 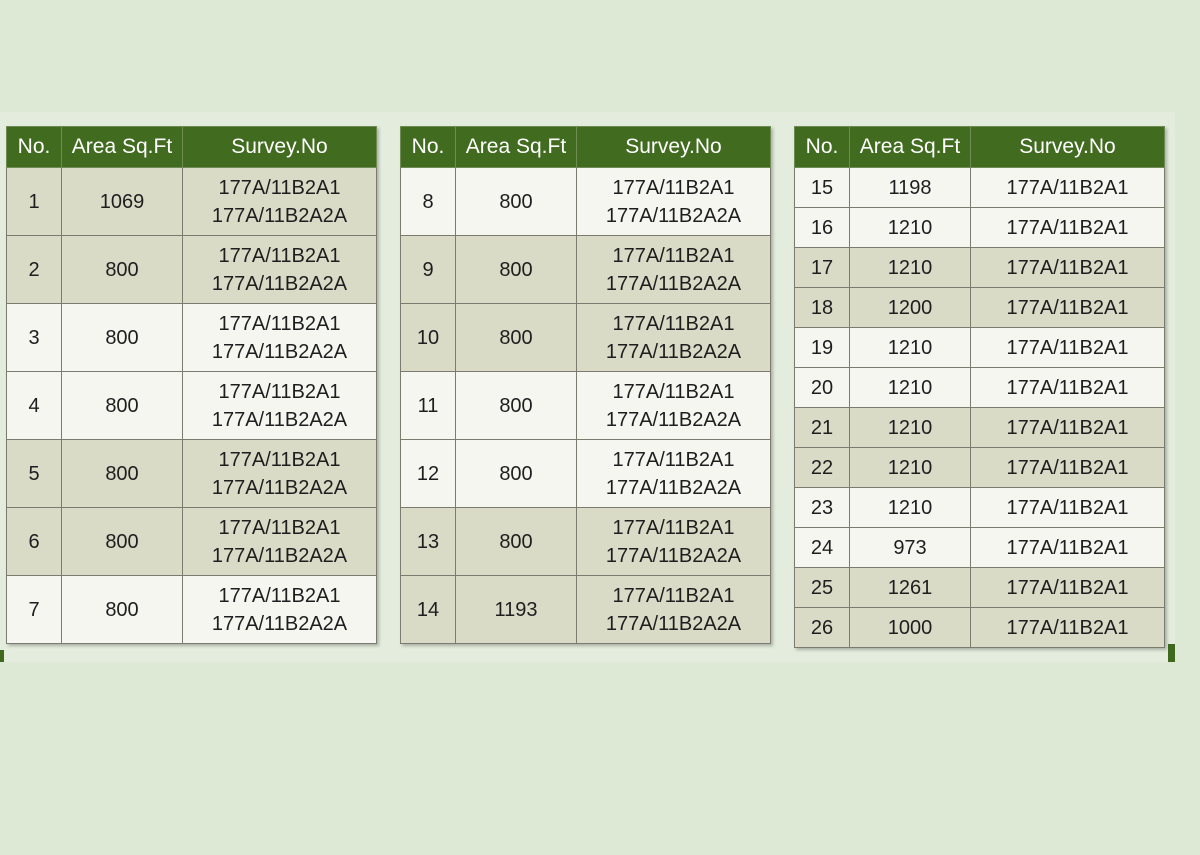 I want to click on table-row: 3 800 177A/11B2A1 177A/11B2A2A, so click(x=191, y=337).